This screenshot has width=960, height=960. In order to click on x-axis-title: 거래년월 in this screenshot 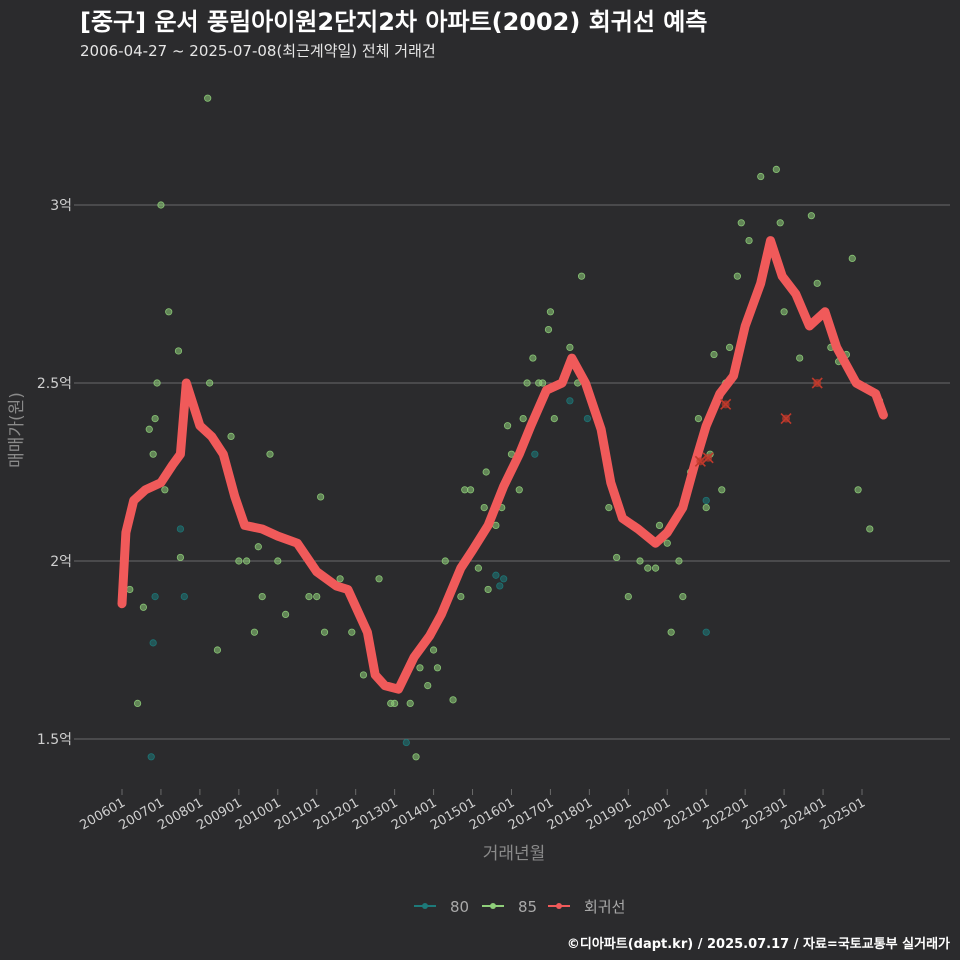, I will do `click(514, 854)`.